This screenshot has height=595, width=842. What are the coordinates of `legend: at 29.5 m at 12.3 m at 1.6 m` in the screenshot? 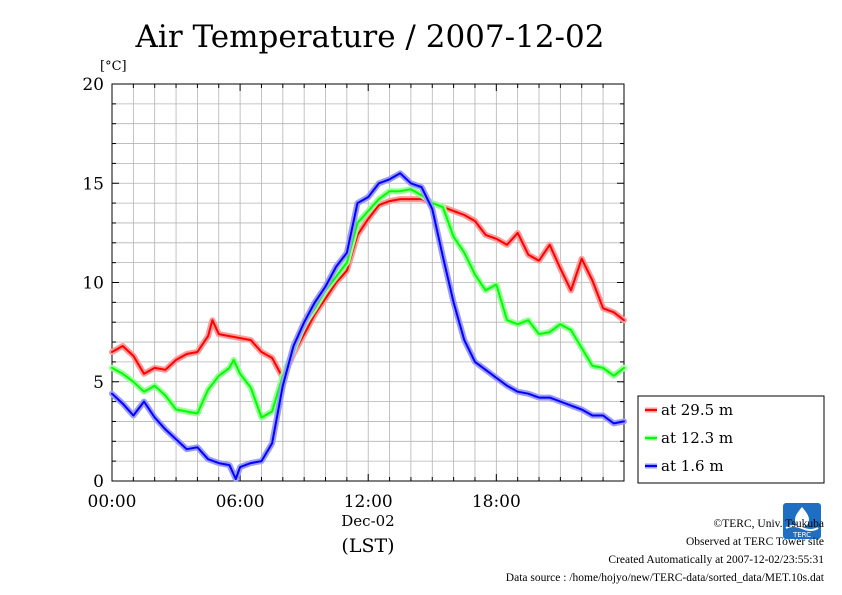 It's located at (689, 438).